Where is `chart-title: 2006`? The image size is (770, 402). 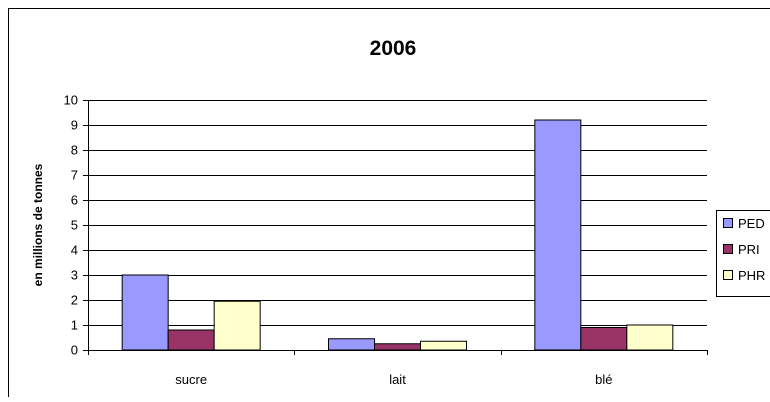
chart-title: 2006 is located at coordinates (393, 48).